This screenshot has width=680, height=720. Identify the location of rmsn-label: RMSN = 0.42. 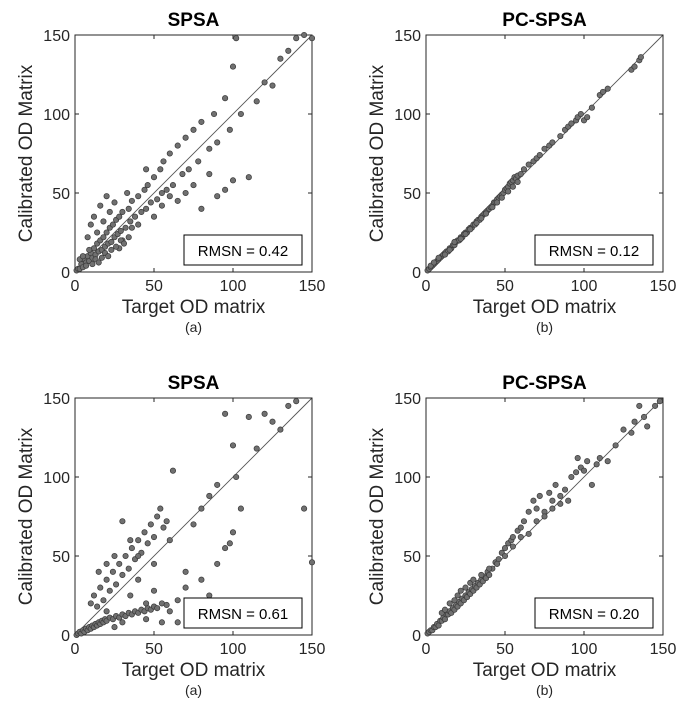
(243, 251).